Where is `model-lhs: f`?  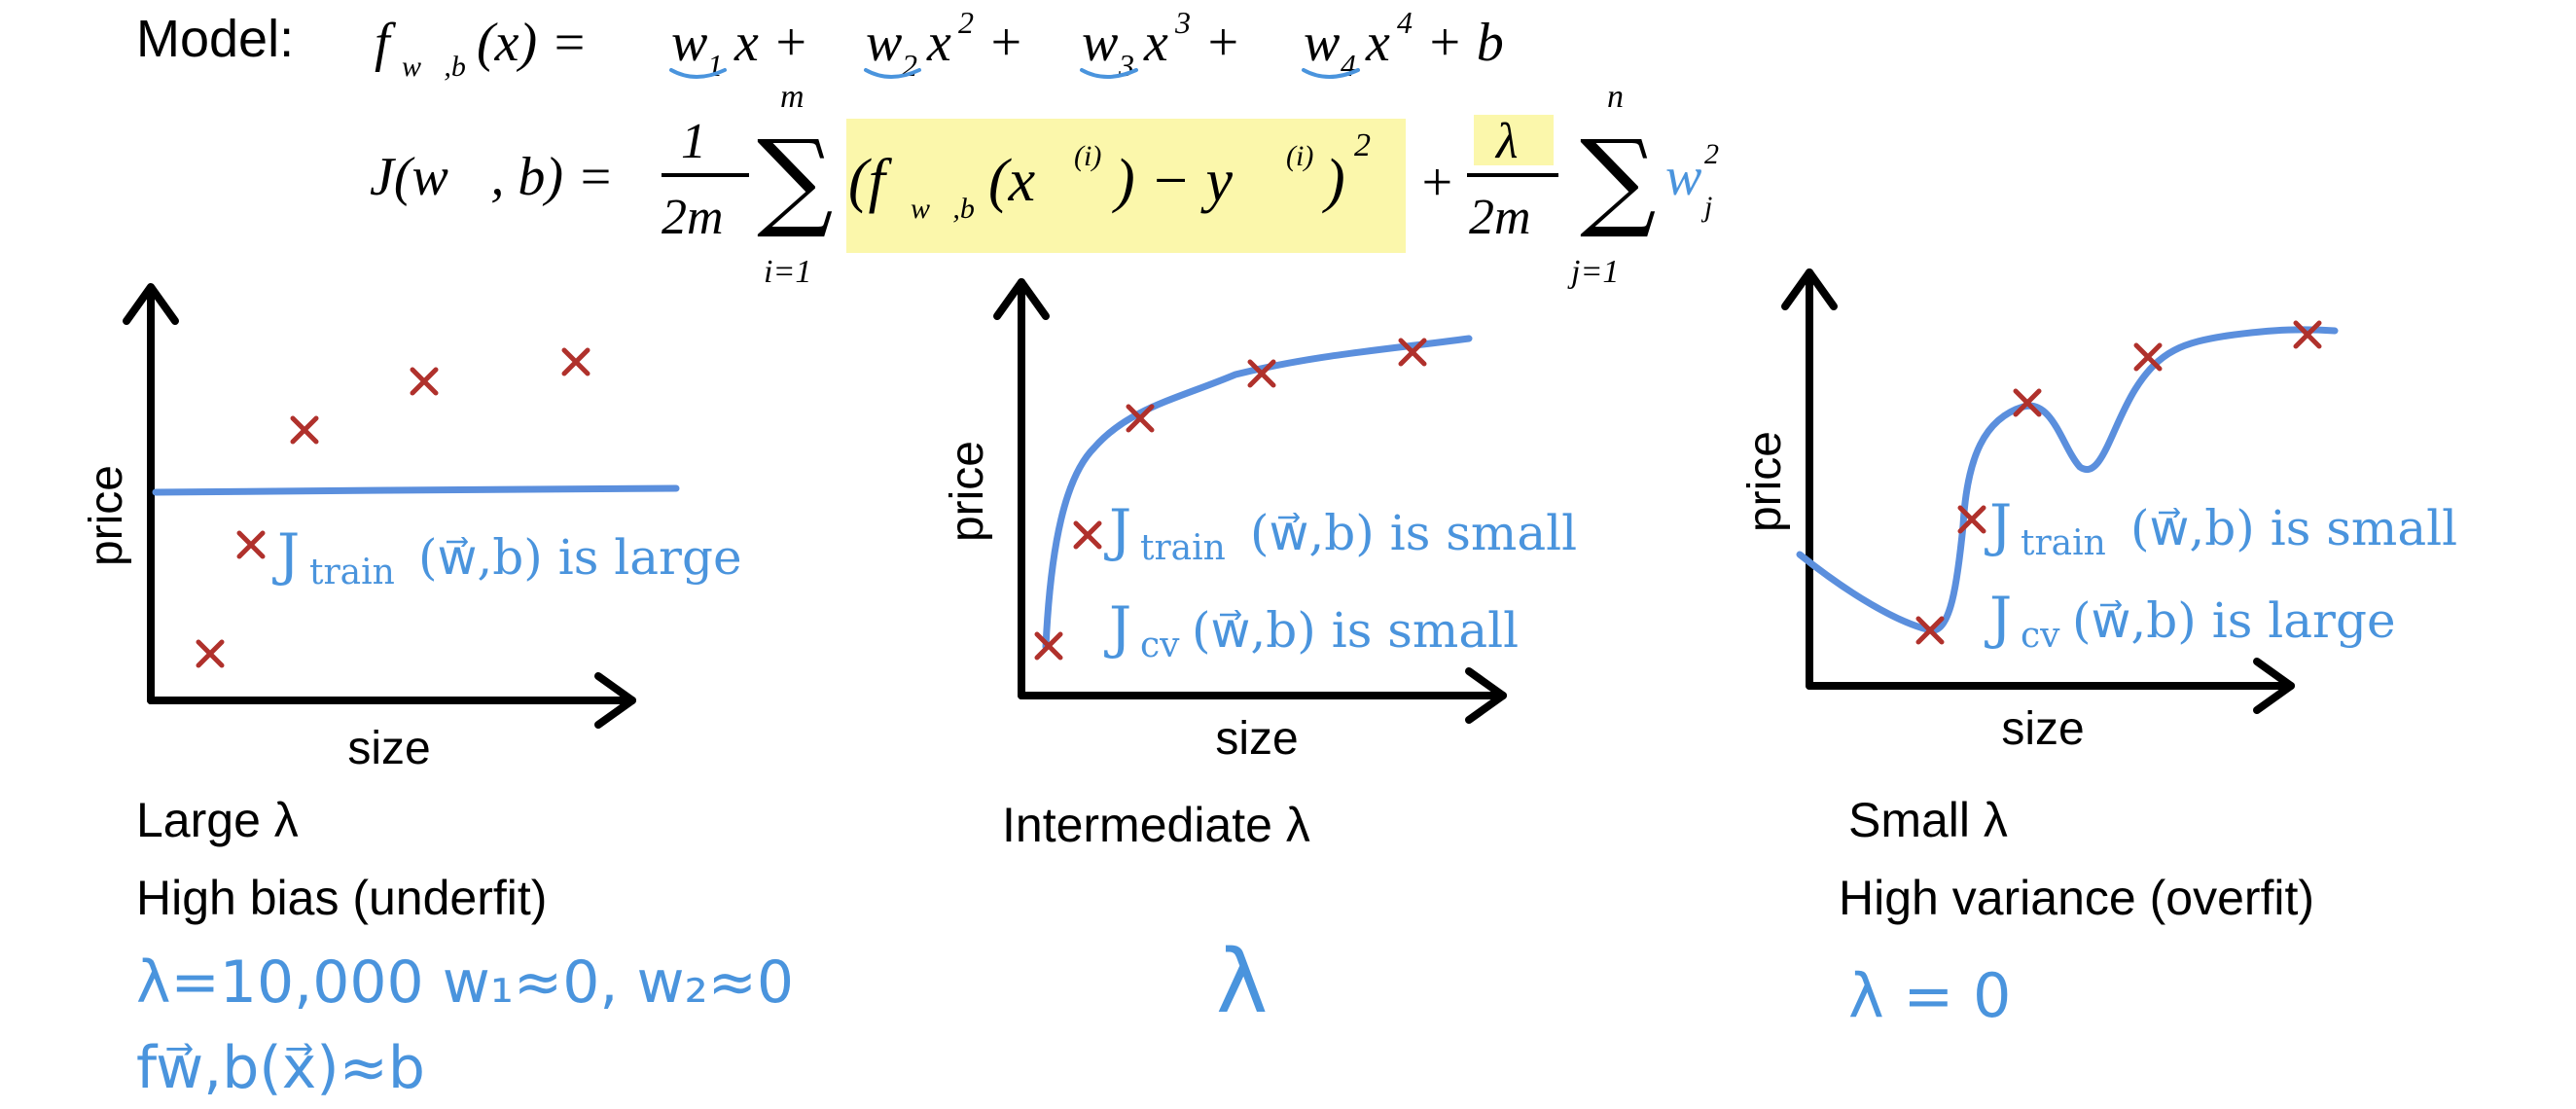 model-lhs: f is located at coordinates (386, 43).